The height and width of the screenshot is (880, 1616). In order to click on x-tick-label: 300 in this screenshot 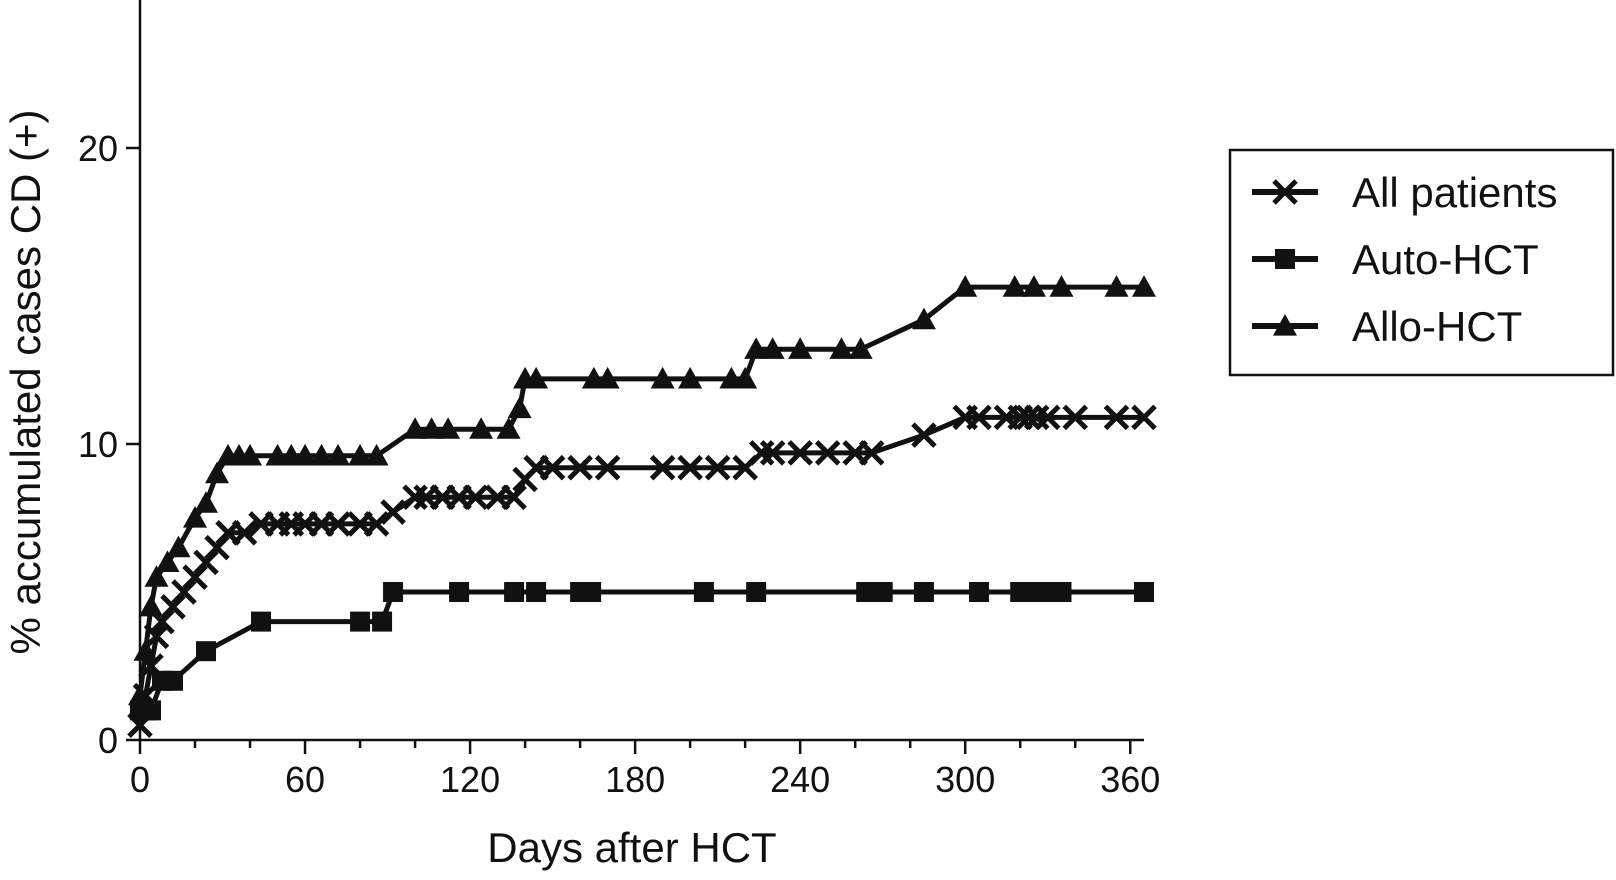, I will do `click(965, 779)`.